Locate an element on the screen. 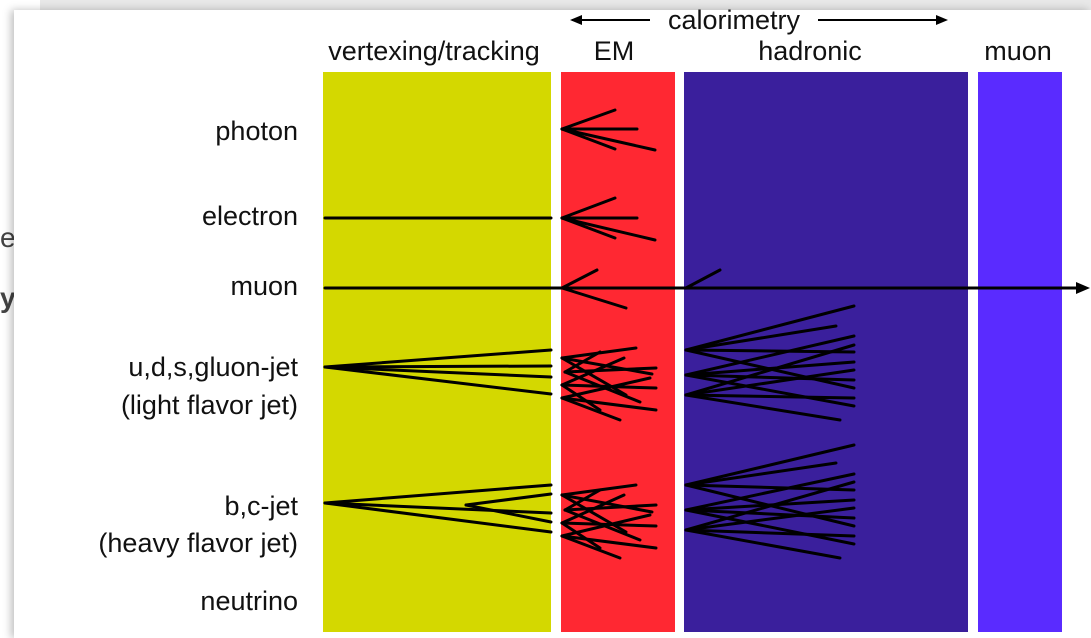 This screenshot has width=1091, height=638. calorimetry-header: calorimetry is located at coordinates (734, 20).